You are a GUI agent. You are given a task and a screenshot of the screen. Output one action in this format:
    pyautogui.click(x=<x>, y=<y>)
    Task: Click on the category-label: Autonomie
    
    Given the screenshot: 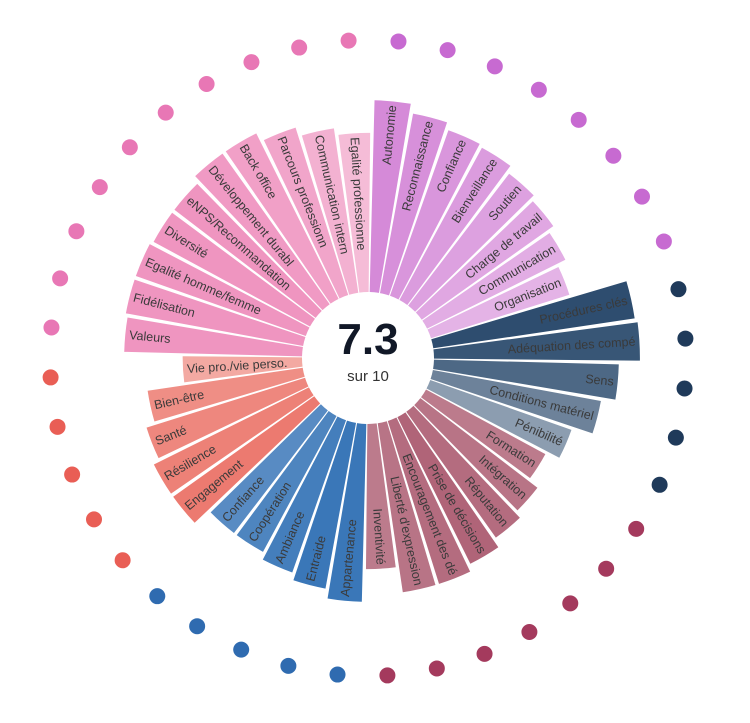 What is the action you would take?
    pyautogui.click(x=390, y=135)
    